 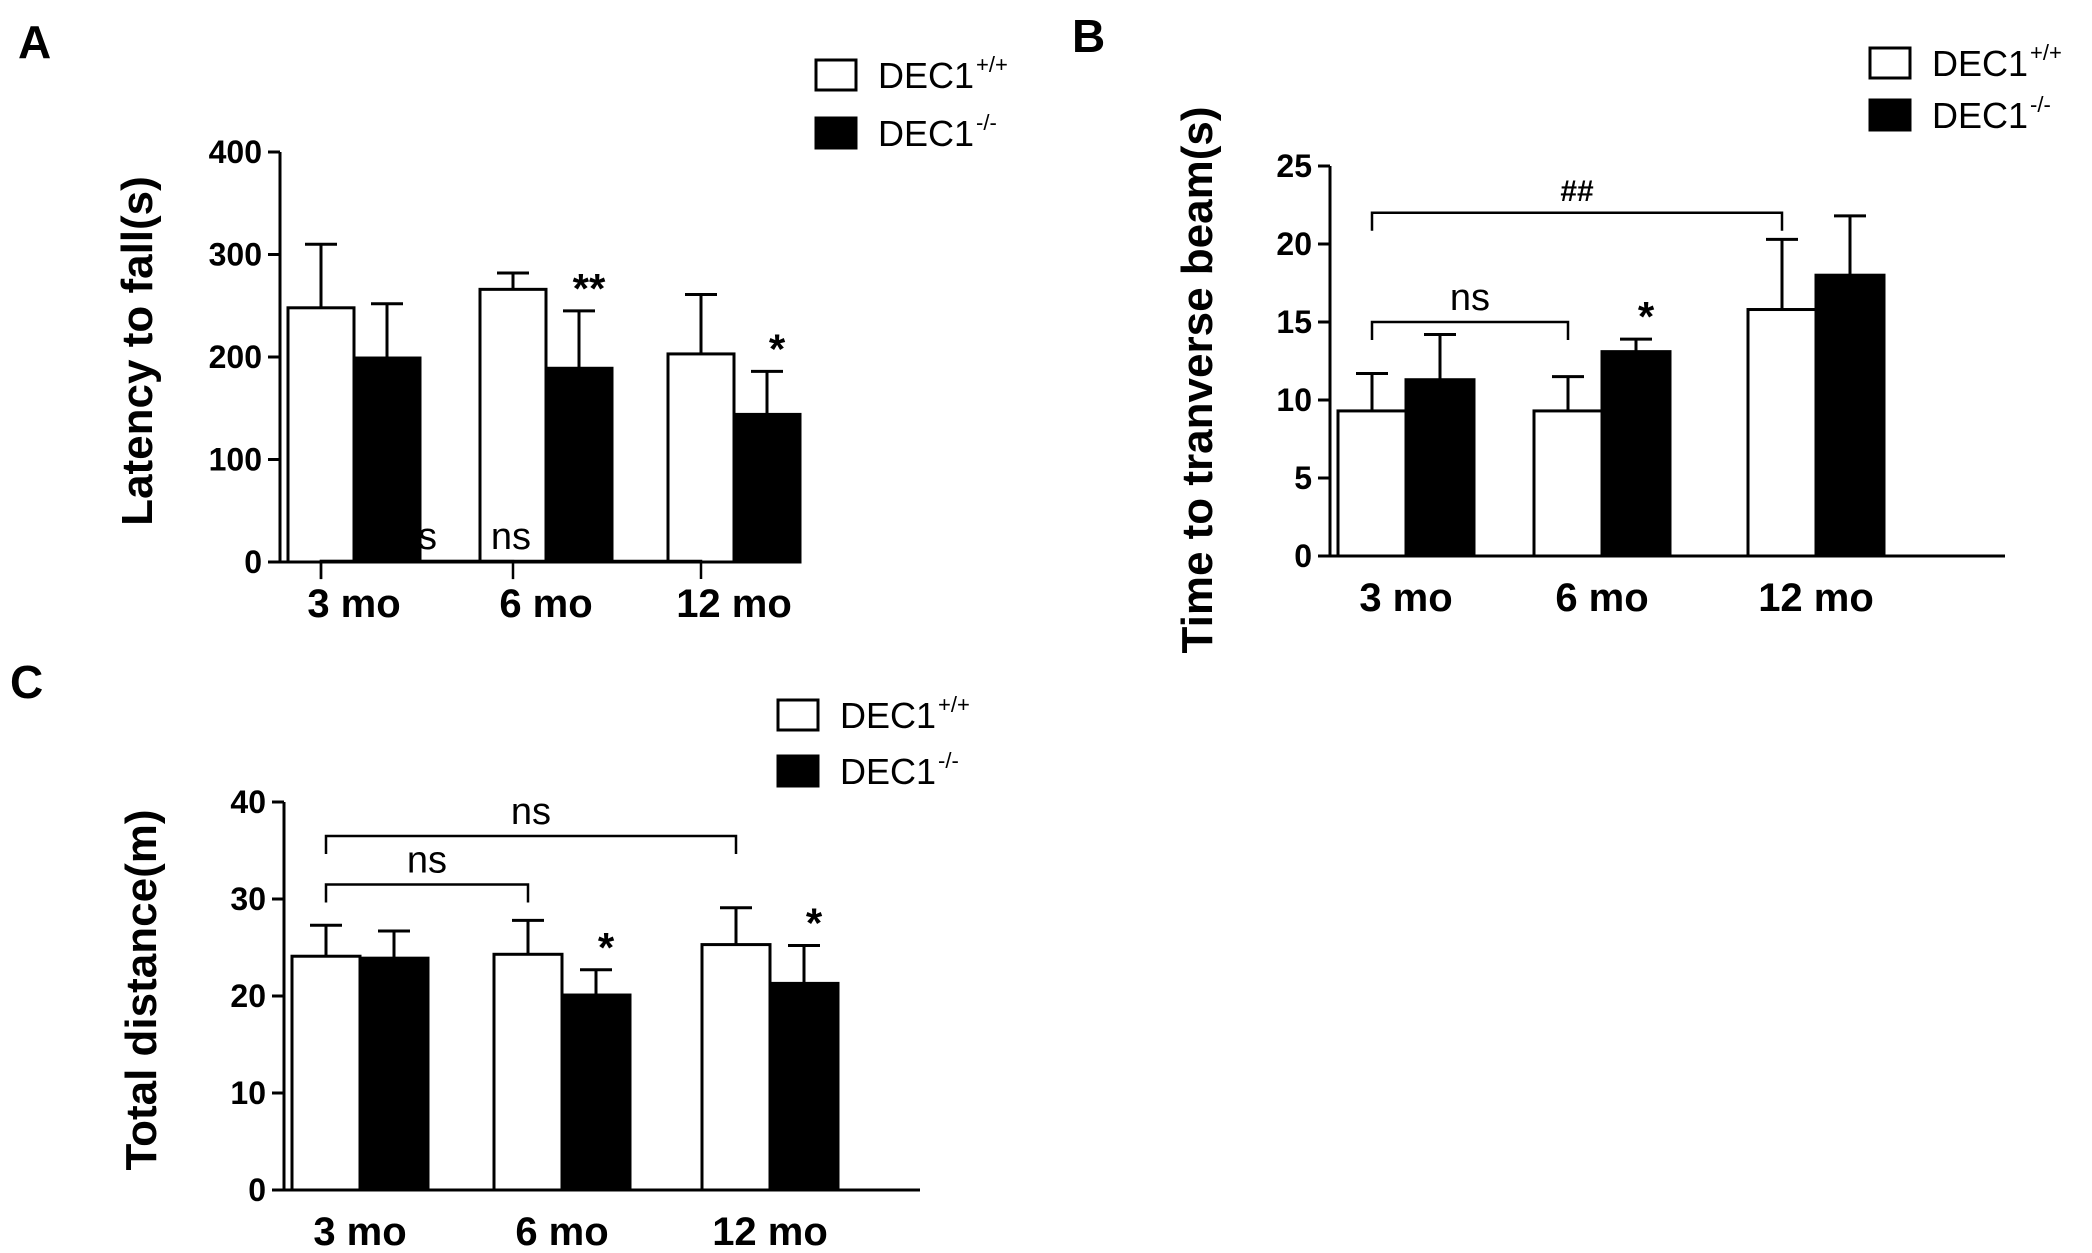 What do you see at coordinates (1577, 257) in the screenshot?
I see `annotations: ns ## *` at bounding box center [1577, 257].